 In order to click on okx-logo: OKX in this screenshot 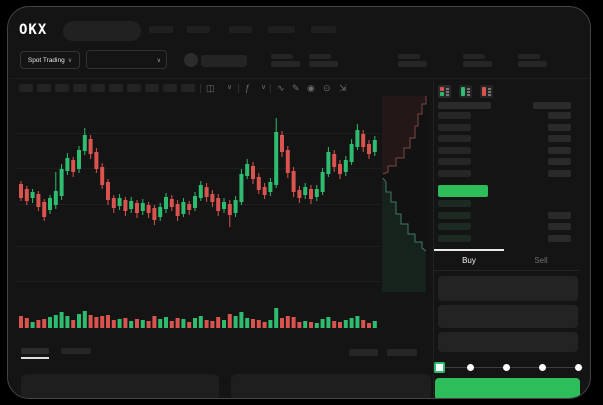, I will do `click(33, 30)`.